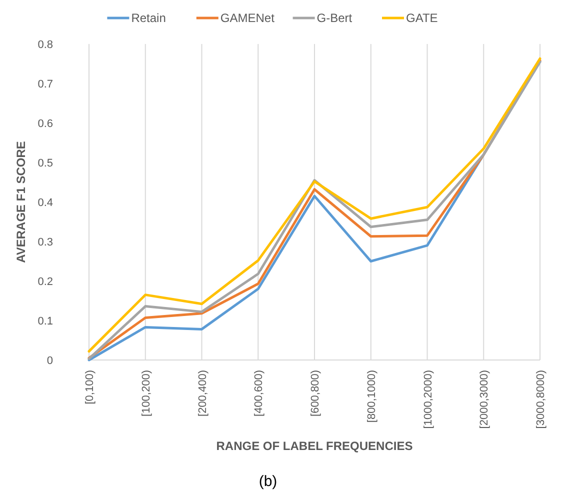 This screenshot has height=495, width=564. What do you see at coordinates (90, 387) in the screenshot?
I see `x-tick-label: [0,100)` at bounding box center [90, 387].